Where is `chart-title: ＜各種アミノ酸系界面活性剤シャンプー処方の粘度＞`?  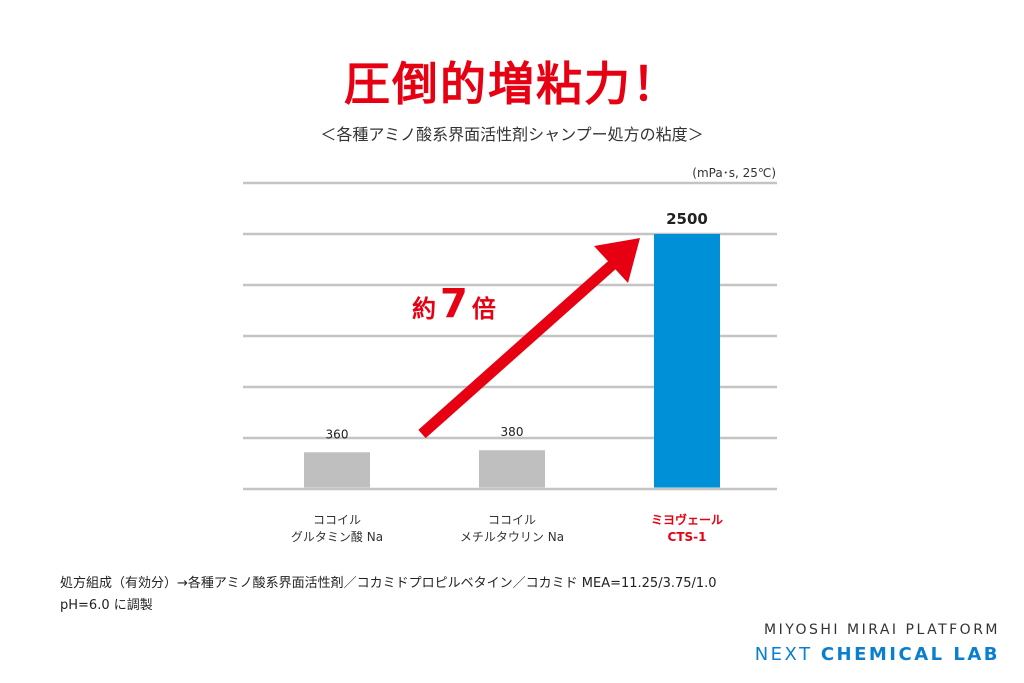 chart-title: ＜各種アミノ酸系界面活性剤シャンプー処方の粘度＞ is located at coordinates (512, 134).